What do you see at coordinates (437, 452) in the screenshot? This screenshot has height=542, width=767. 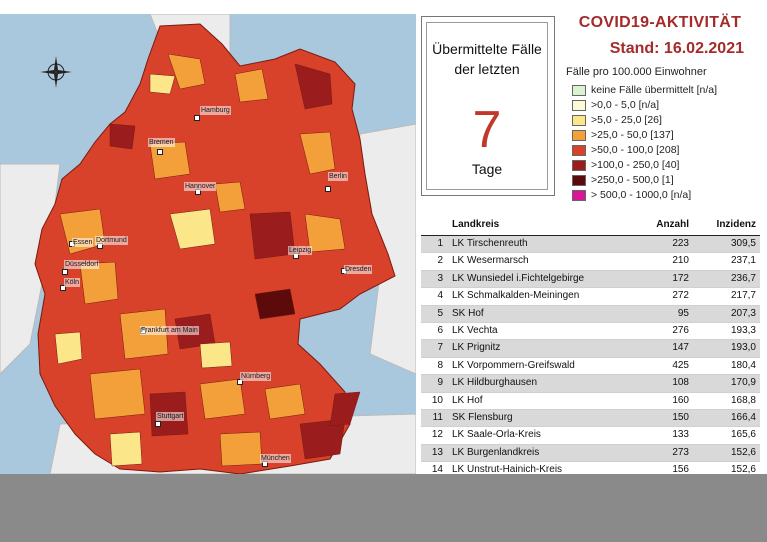 I see `row-rank: 13` at bounding box center [437, 452].